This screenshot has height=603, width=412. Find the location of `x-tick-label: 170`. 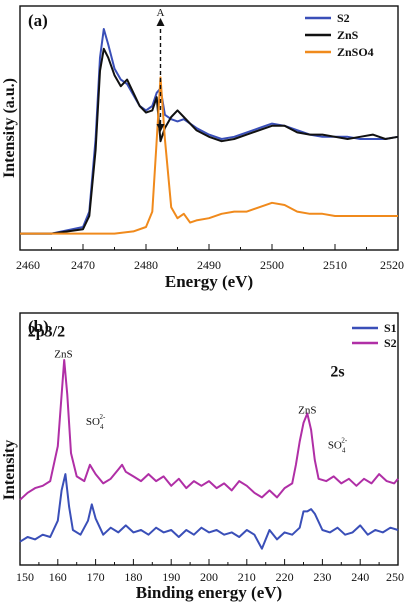

x-tick-label: 170 is located at coordinates (96, 577).